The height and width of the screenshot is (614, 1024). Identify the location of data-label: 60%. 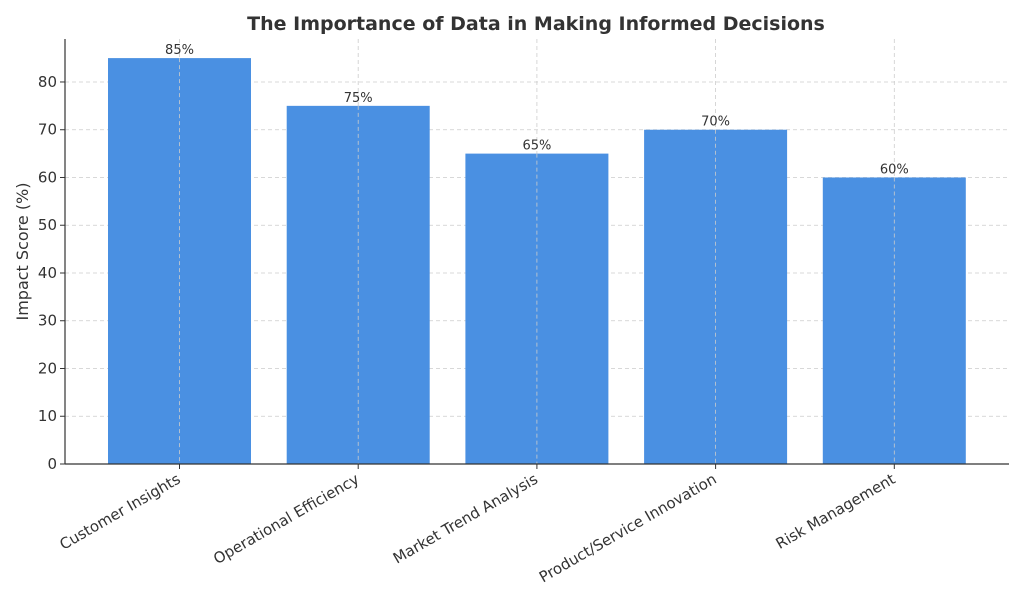
(894, 169).